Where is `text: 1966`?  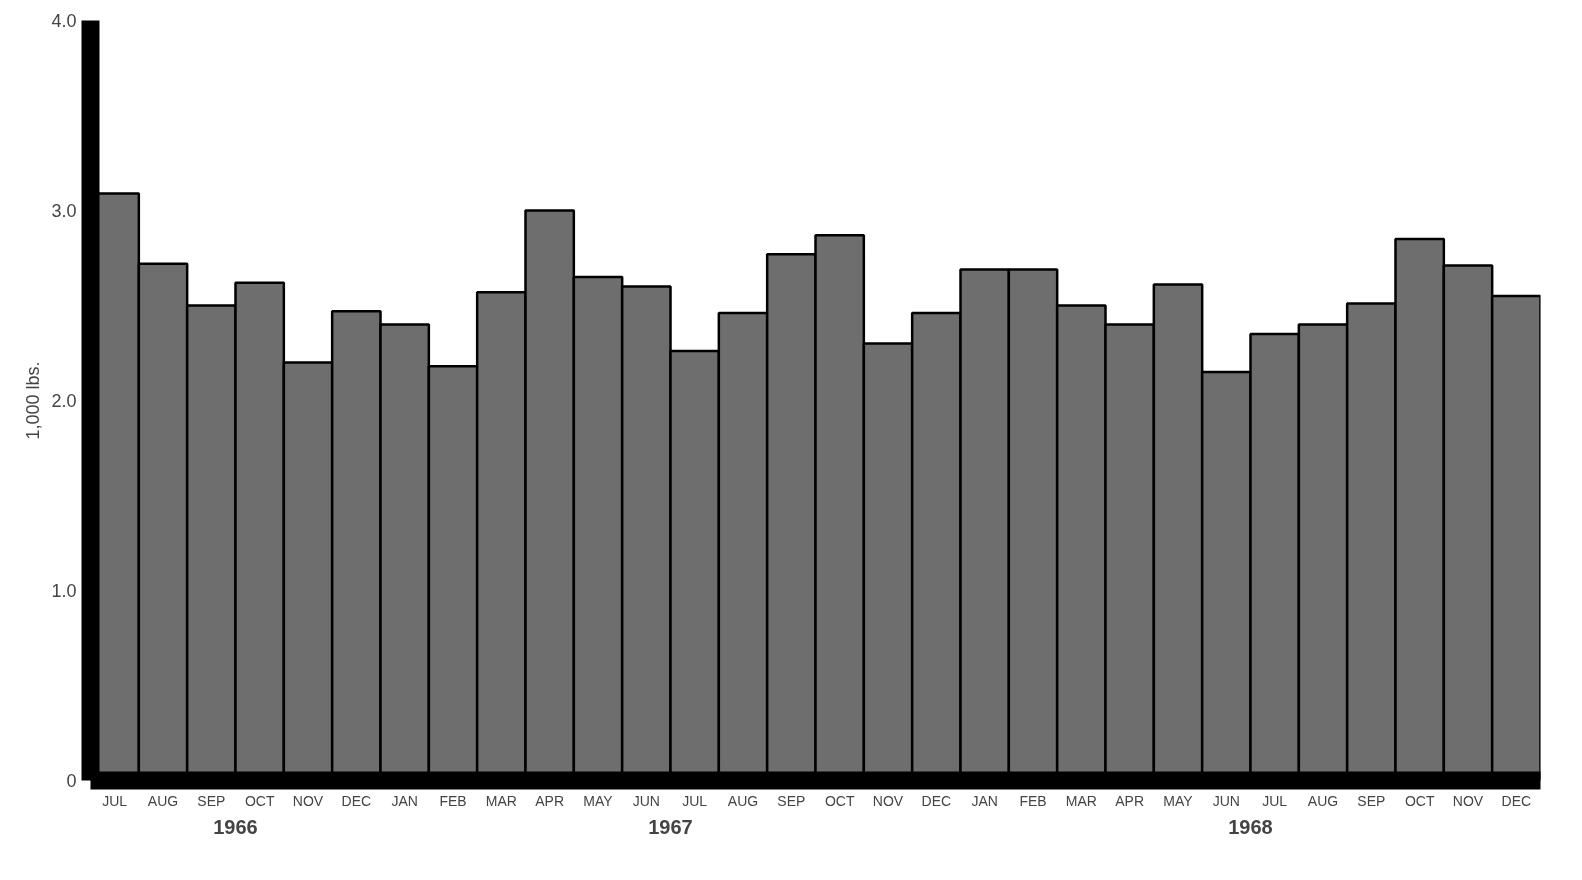 text: 1966 is located at coordinates (235, 826).